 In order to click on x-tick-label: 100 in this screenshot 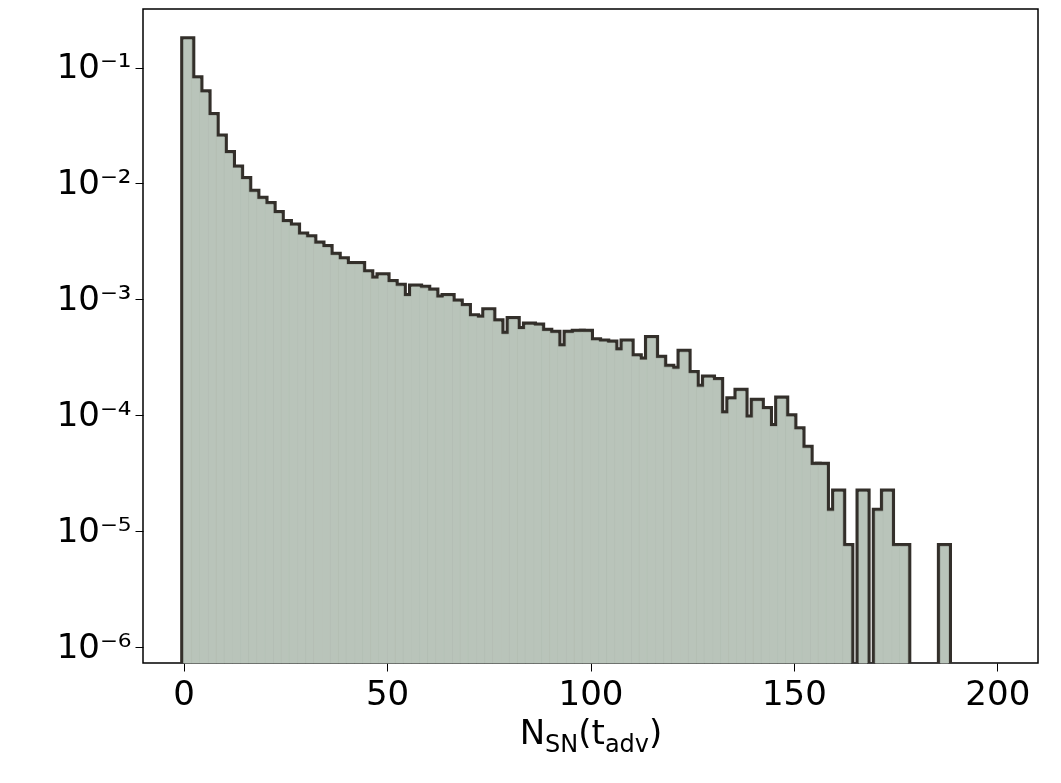, I will do `click(591, 692)`.